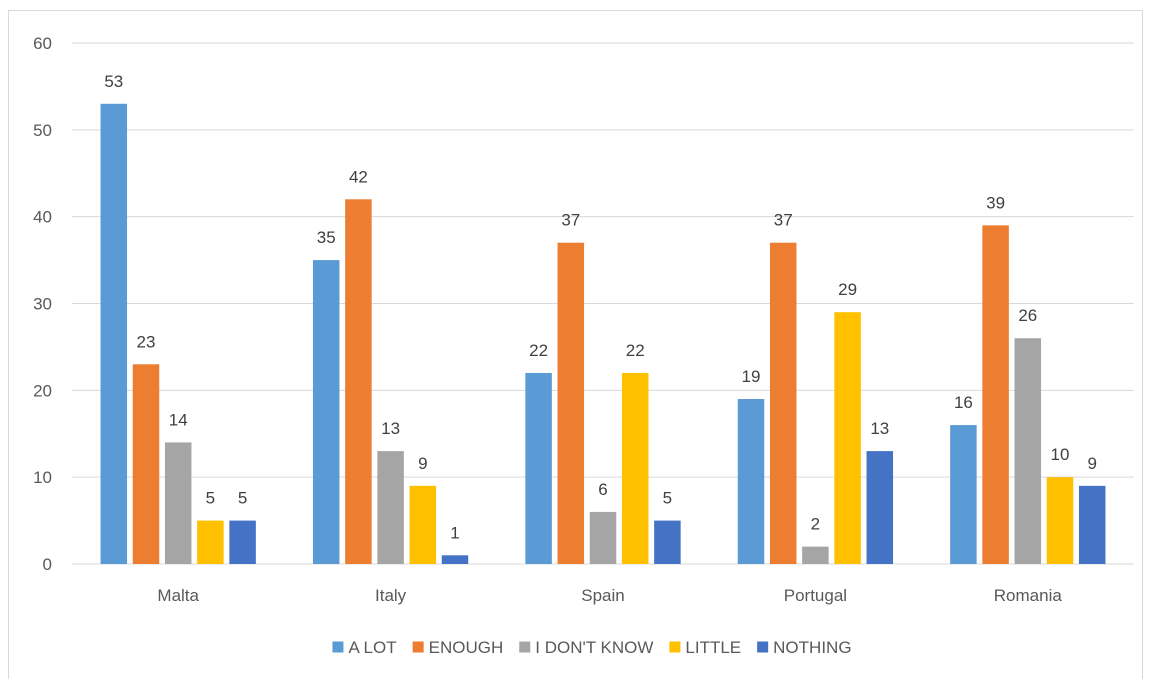 The width and height of the screenshot is (1151, 679). I want to click on data-label: 39, so click(995, 202).